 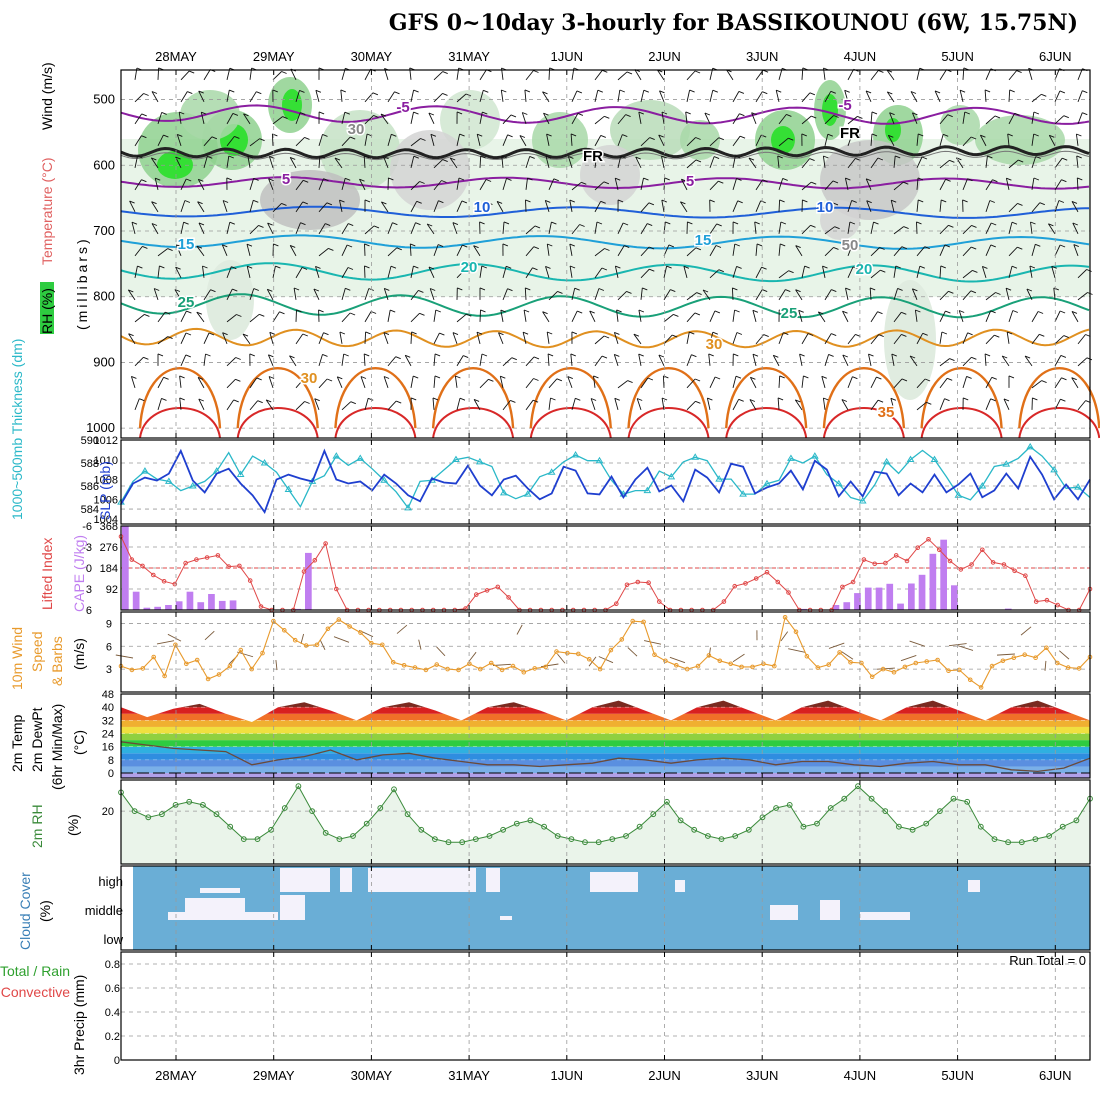 I want to click on date-label-bottom: 30MAY, so click(x=372, y=1075).